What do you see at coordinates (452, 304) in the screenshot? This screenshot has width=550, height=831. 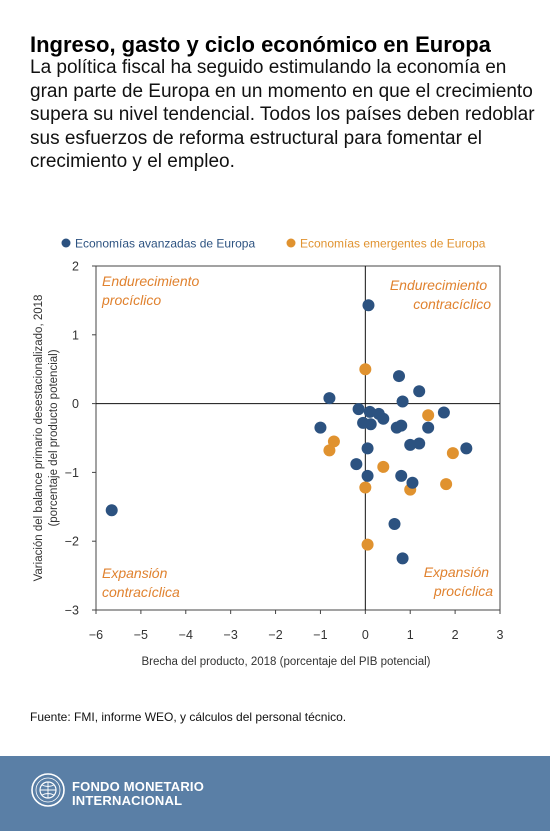 I see `quadrant-label-top-right-line2: contracíclico` at bounding box center [452, 304].